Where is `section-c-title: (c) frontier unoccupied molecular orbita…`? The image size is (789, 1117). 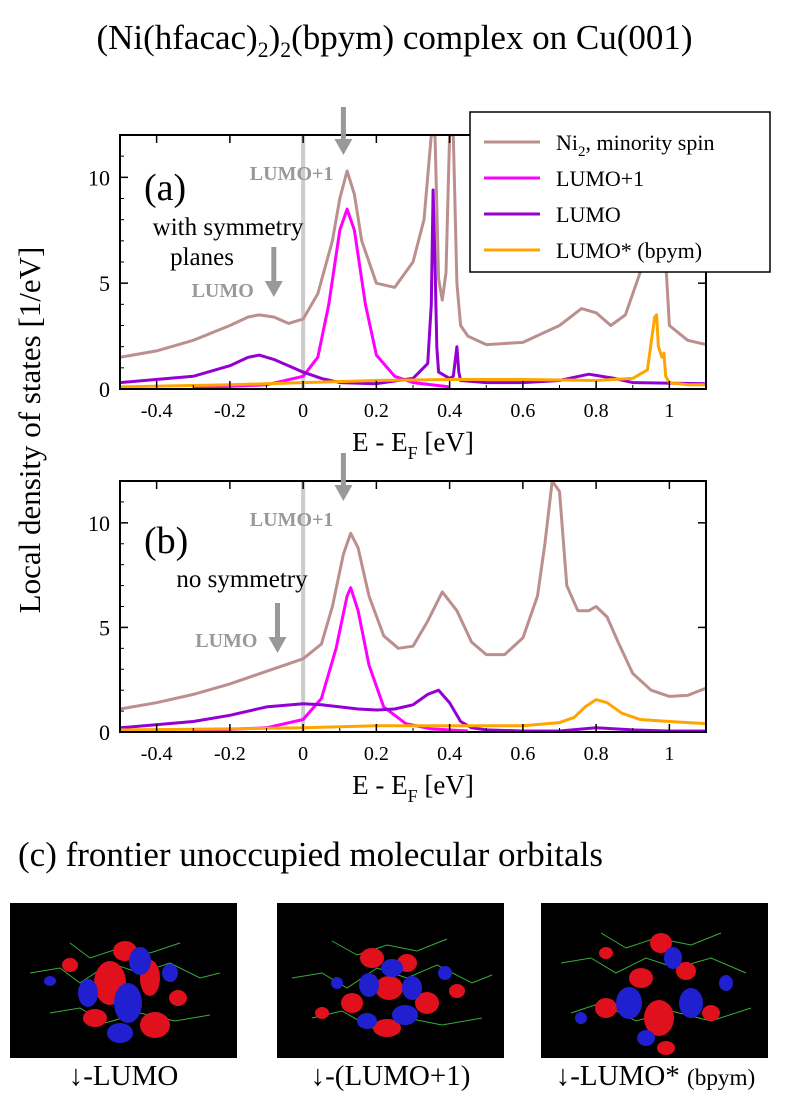 section-c-title: (c) frontier unoccupied molecular orbita… is located at coordinates (311, 854).